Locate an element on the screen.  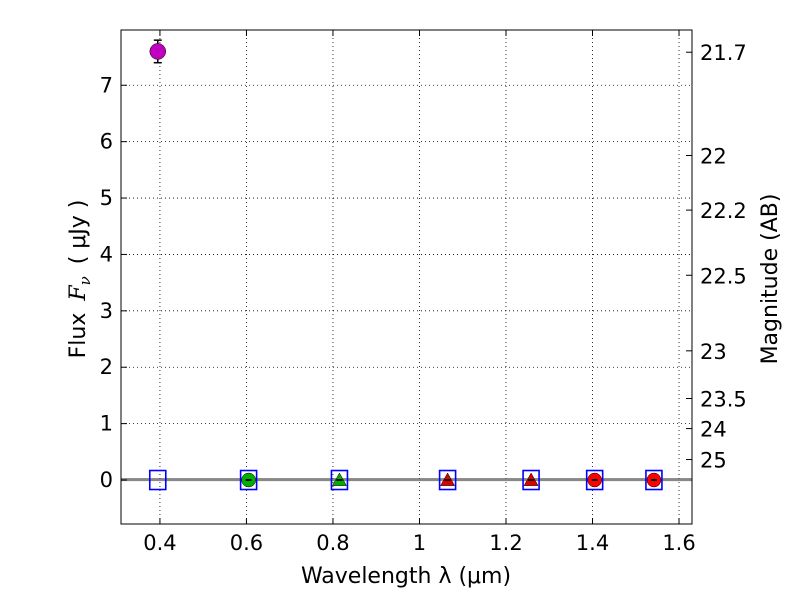
y-tick-label: 3 is located at coordinates (106, 311).